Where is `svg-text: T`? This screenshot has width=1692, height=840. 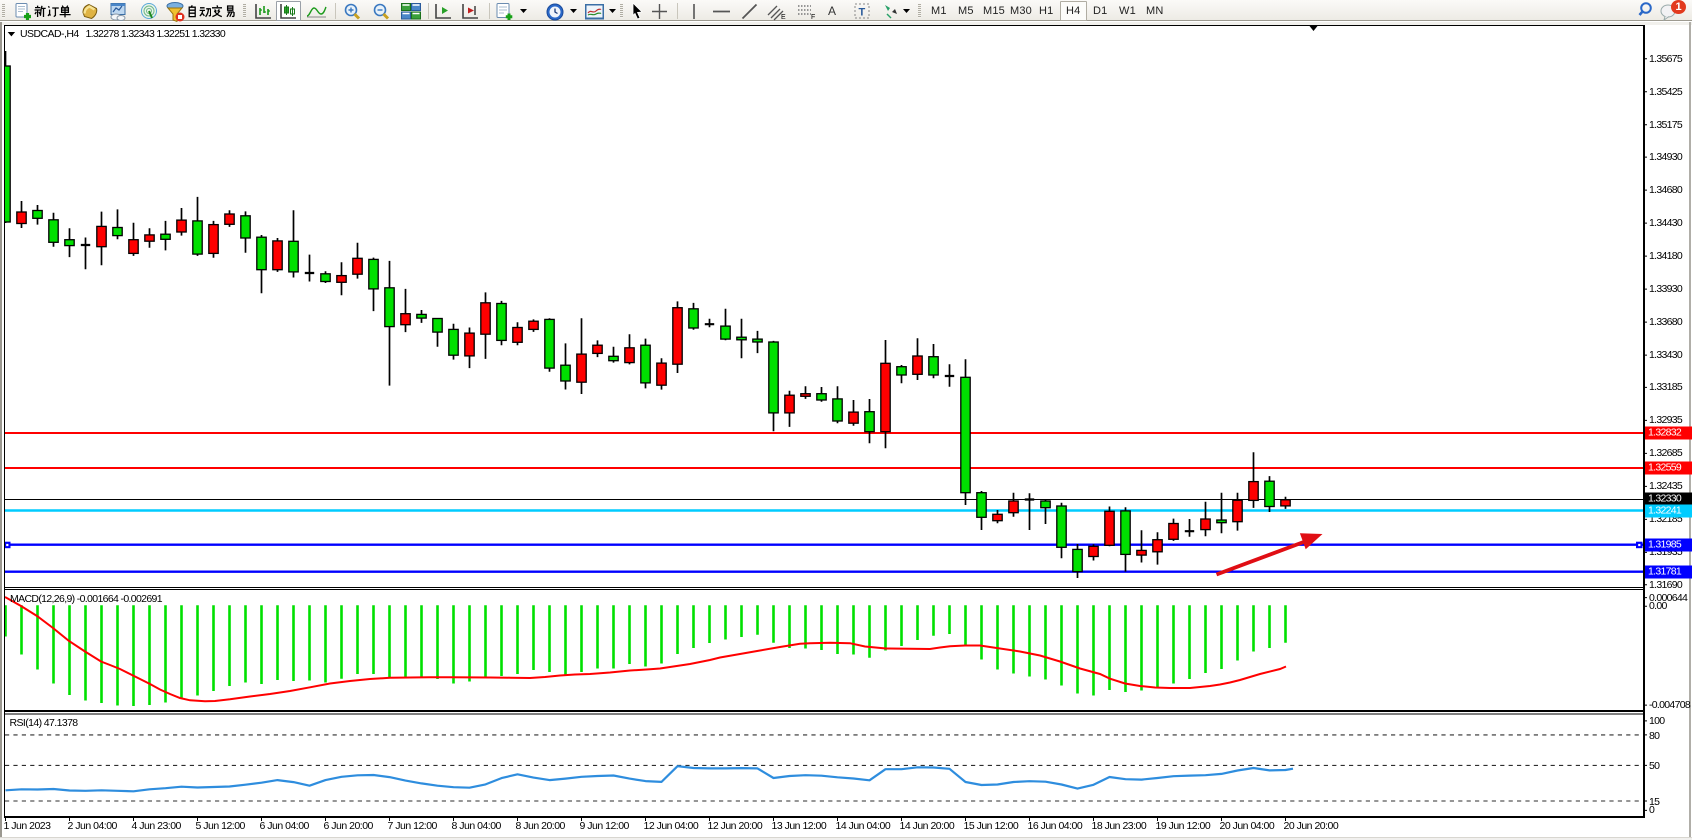 svg-text: T is located at coordinates (862, 13).